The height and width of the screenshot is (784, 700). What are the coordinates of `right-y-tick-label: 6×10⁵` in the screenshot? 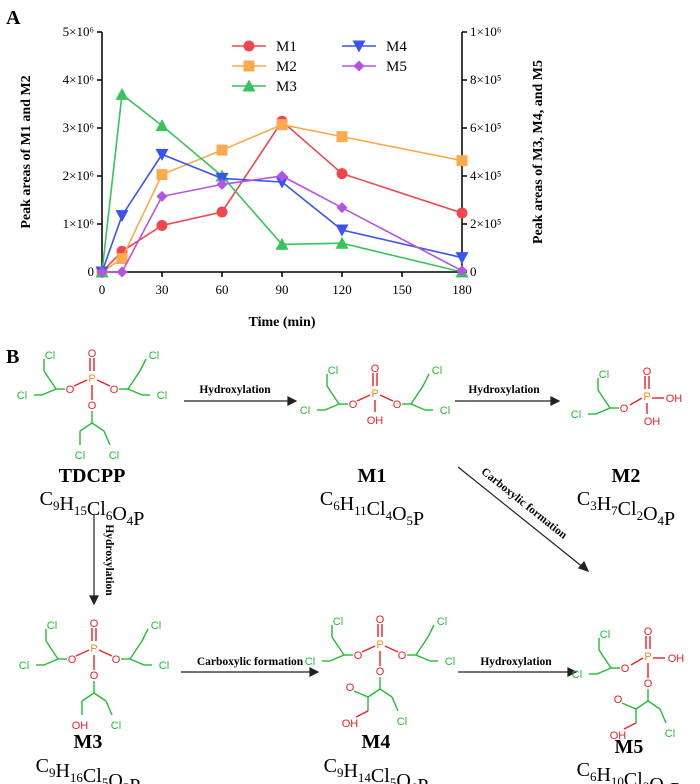 It's located at (485, 127).